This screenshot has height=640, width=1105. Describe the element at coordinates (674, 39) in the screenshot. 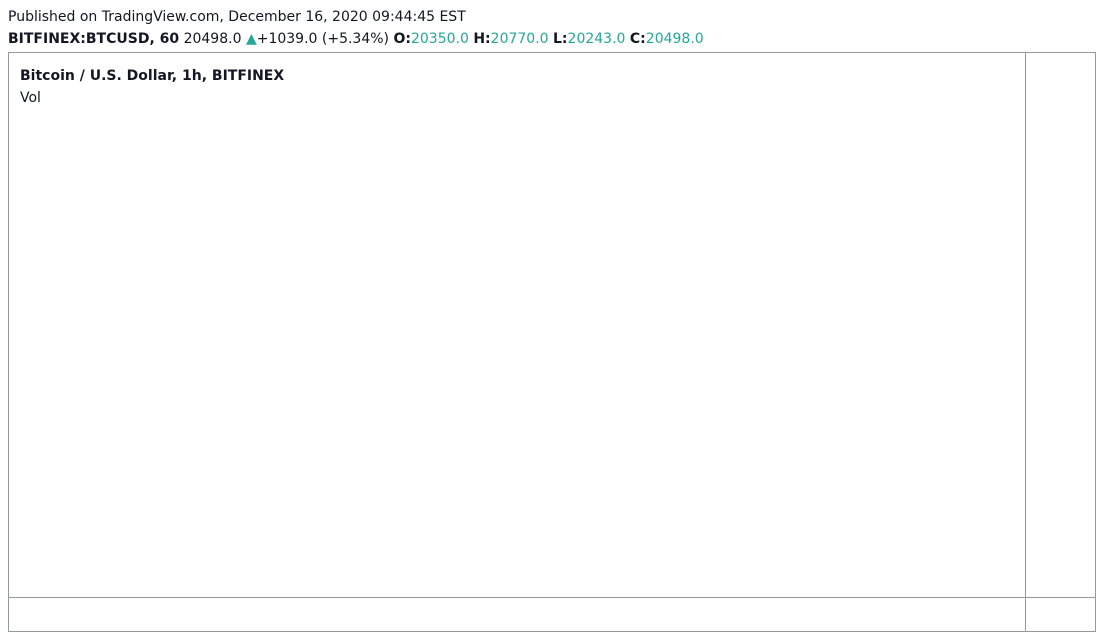

I see `ohlc-value: 20498.0` at that location.